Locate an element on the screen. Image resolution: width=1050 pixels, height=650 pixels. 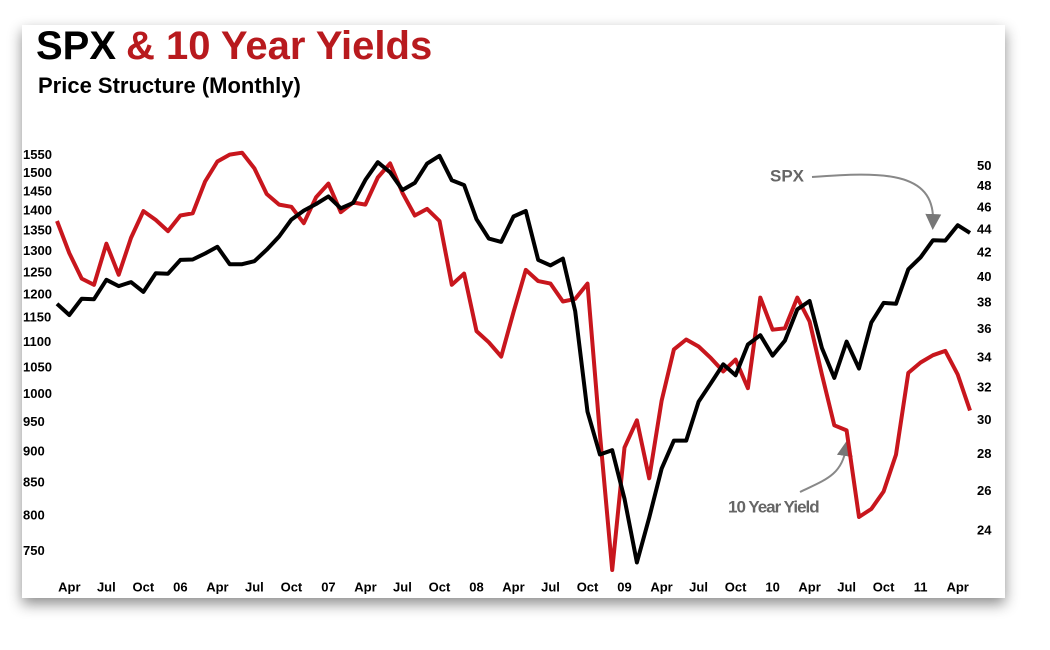
y2-tick-label: 38 is located at coordinates (984, 301).